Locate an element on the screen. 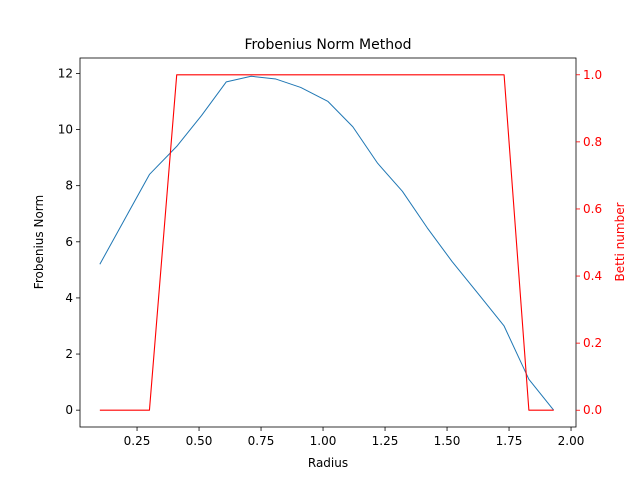  right-y-tick-label: 0.2 is located at coordinates (592, 343).